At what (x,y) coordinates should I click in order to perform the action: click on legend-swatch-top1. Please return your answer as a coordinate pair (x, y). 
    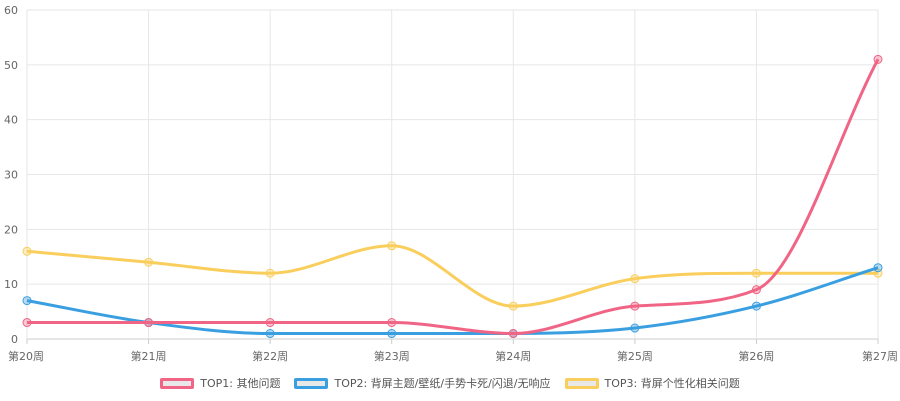
    Looking at the image, I should click on (177, 383).